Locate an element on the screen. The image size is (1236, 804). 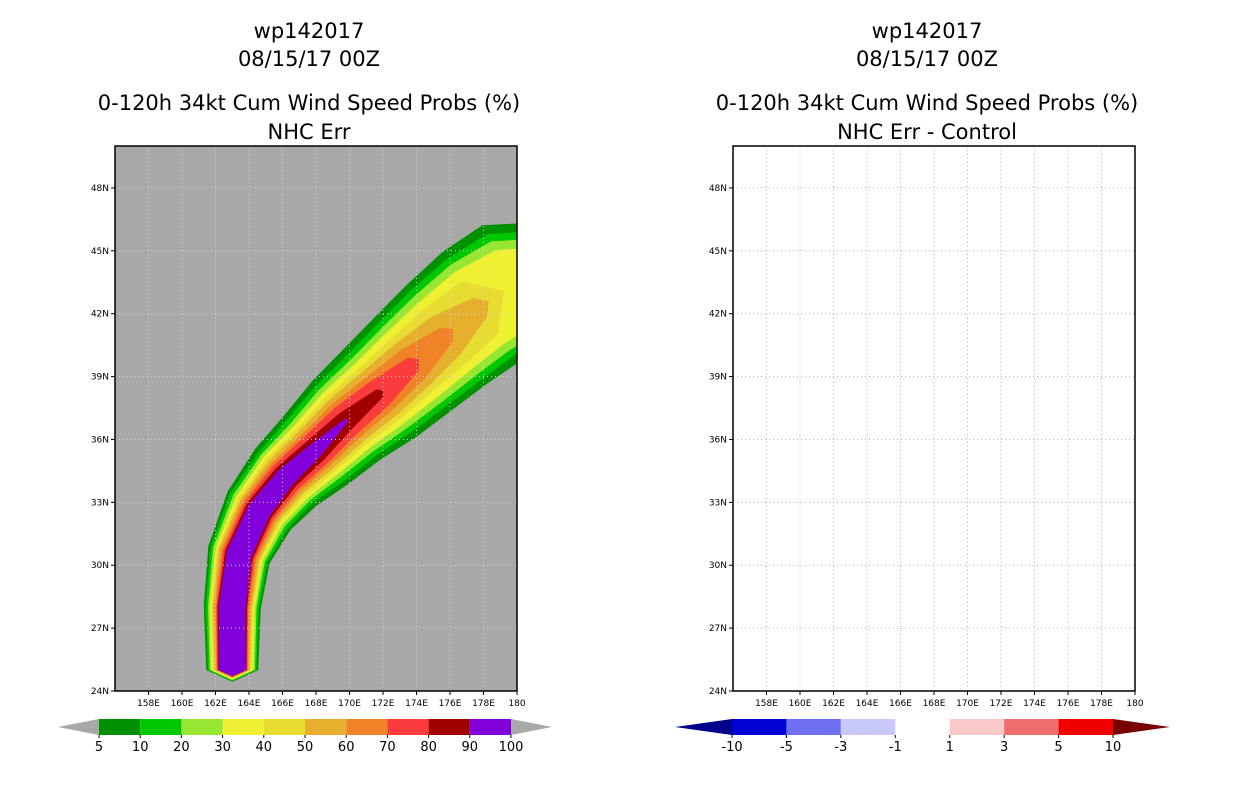
left-title-date: 08/15/17 00Z is located at coordinates (309, 59).